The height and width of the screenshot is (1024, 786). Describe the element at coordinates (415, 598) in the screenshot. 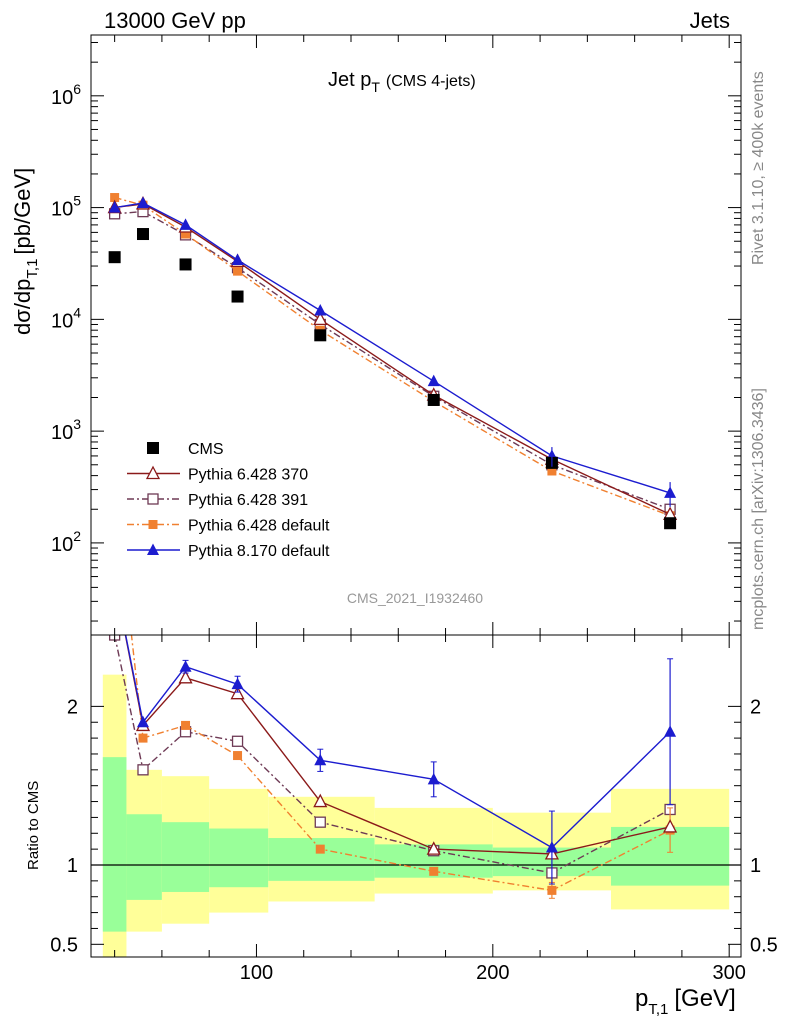

I see `analysis-watermark: CMS_2021_I1932460` at that location.